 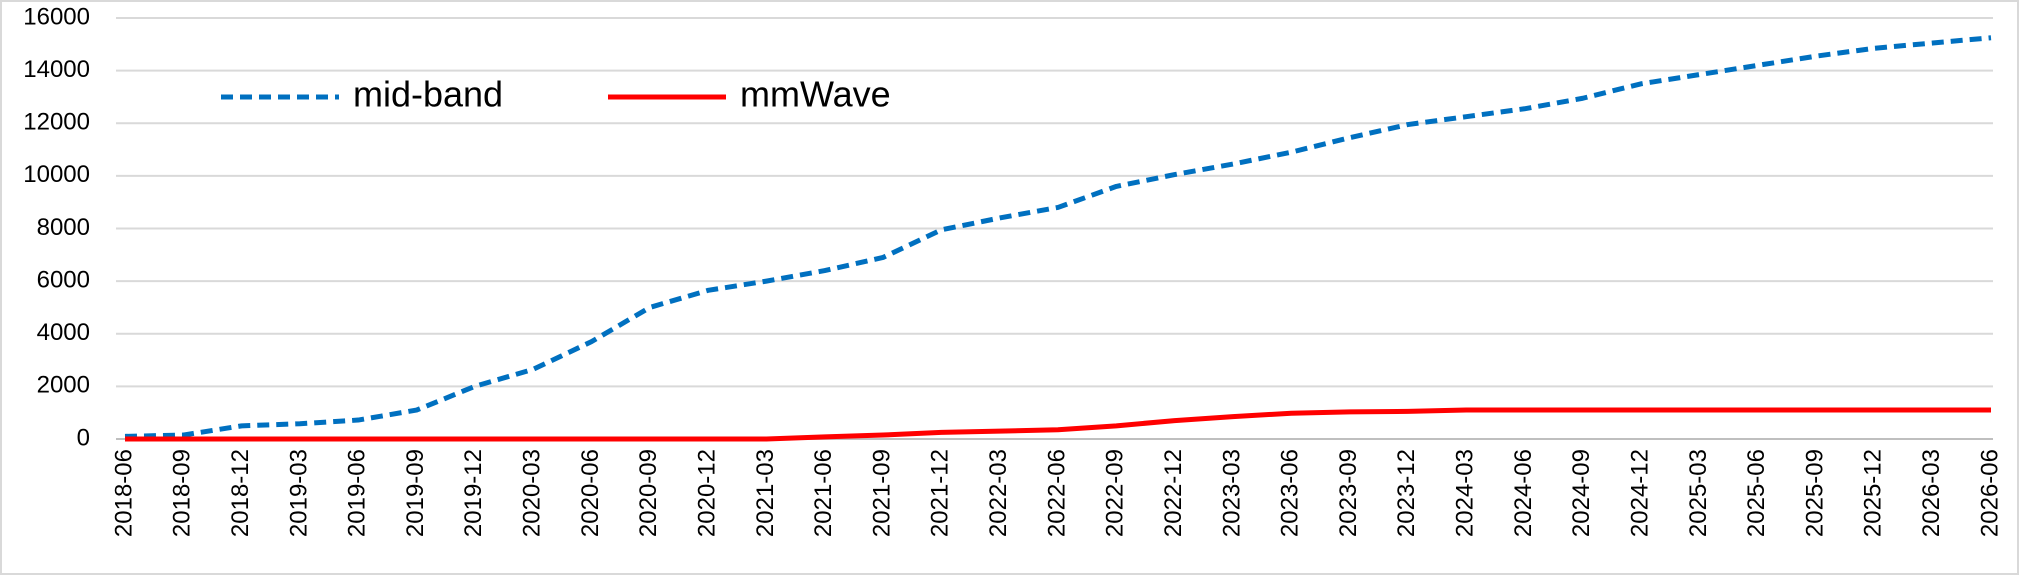 I want to click on x-tick-label: 2025-03, so click(x=1698, y=493).